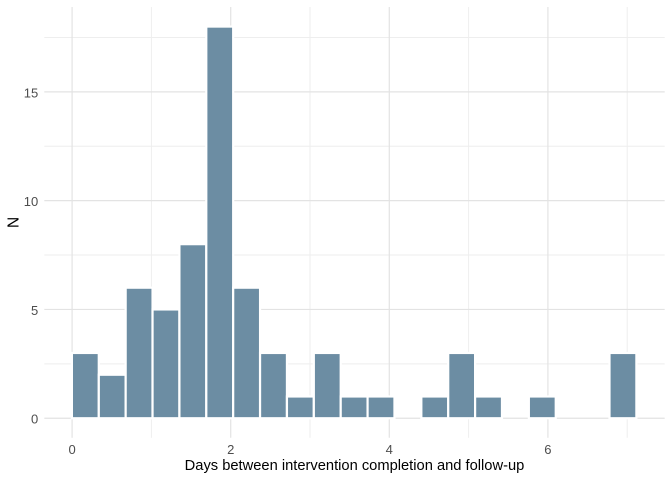  I want to click on svg-text: 6, so click(547, 449).